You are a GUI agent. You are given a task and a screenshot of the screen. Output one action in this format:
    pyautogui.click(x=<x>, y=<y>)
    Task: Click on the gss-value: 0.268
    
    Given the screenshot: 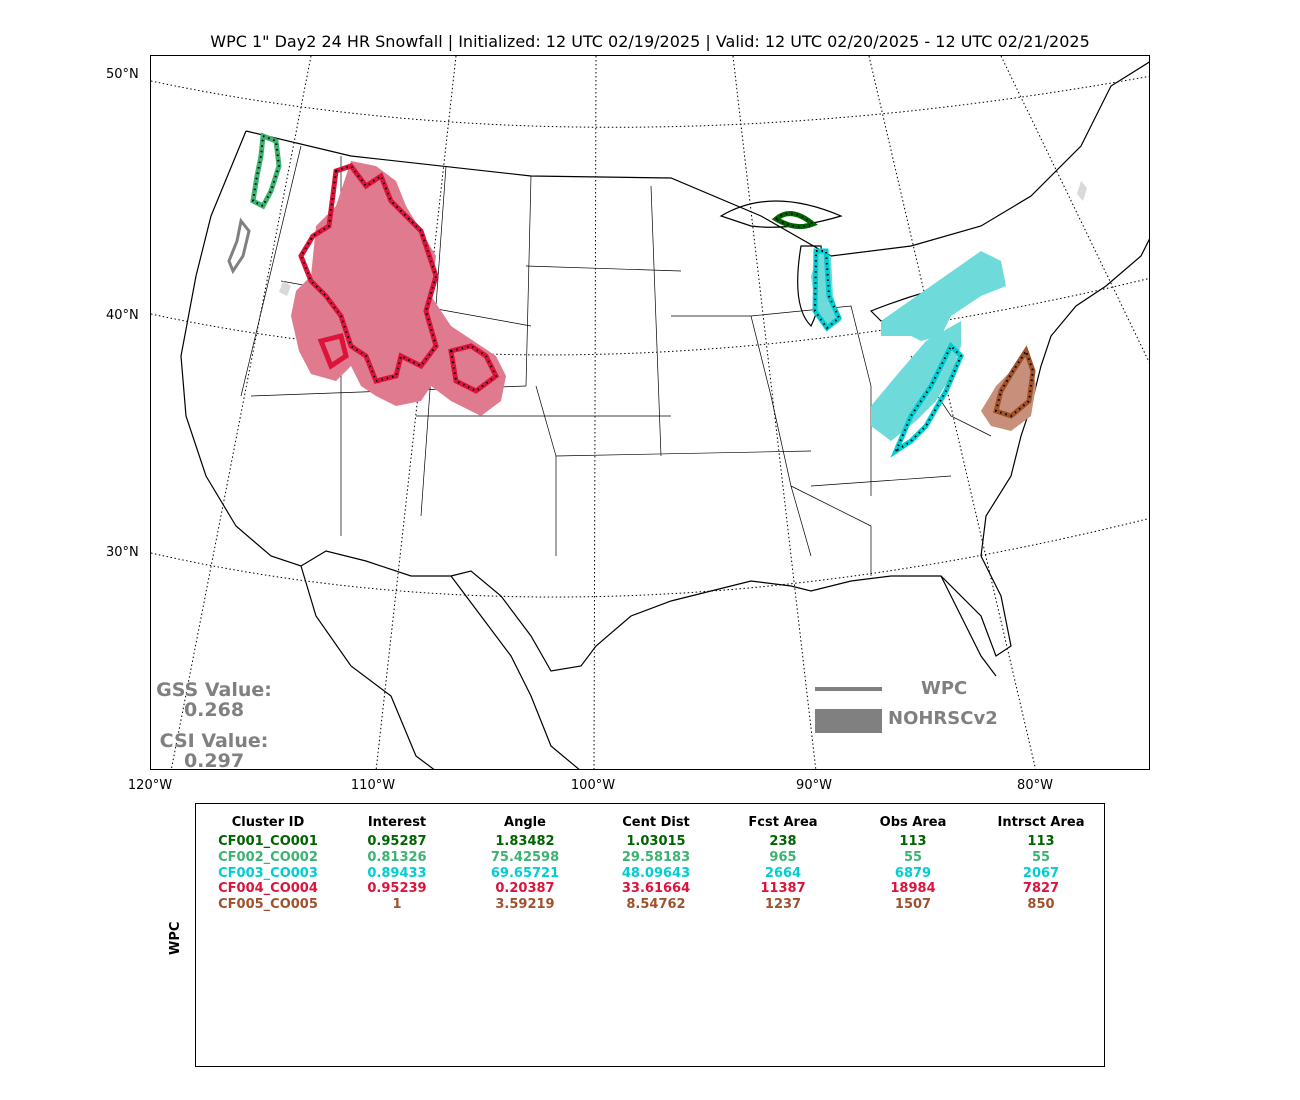 What is the action you would take?
    pyautogui.click(x=214, y=710)
    